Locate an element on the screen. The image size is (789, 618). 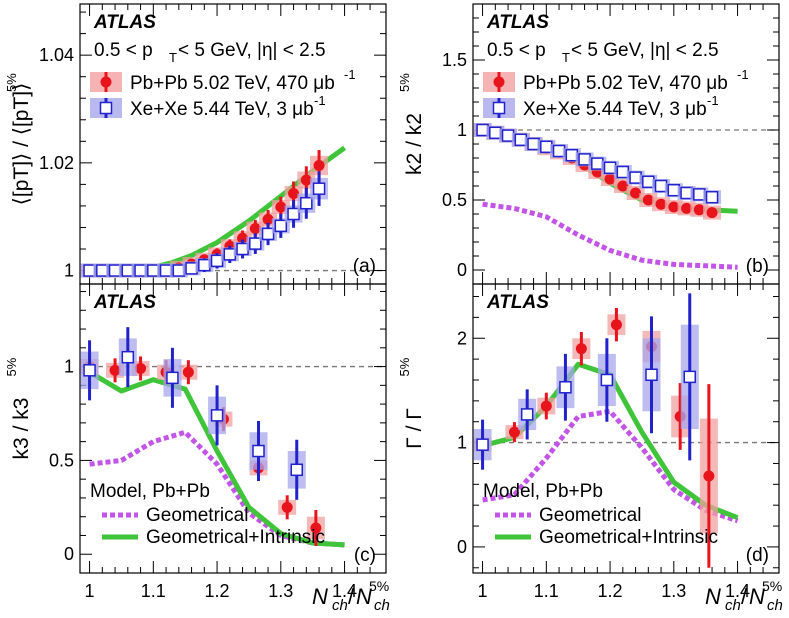
kinematic-label-tail: < 5 GeV, |η| < 2.5 is located at coordinates (645, 50).